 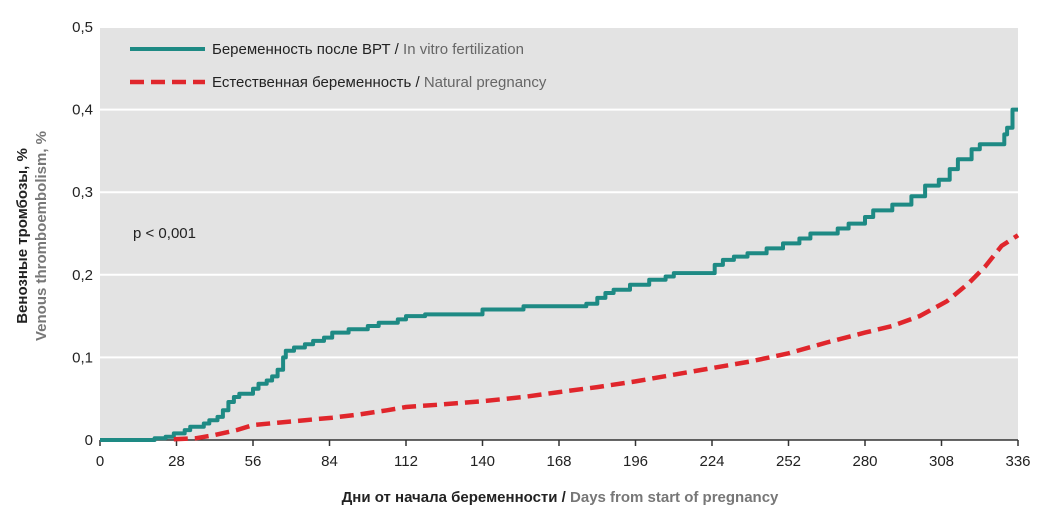 What do you see at coordinates (89, 440) in the screenshot?
I see `y-tick-label: 0` at bounding box center [89, 440].